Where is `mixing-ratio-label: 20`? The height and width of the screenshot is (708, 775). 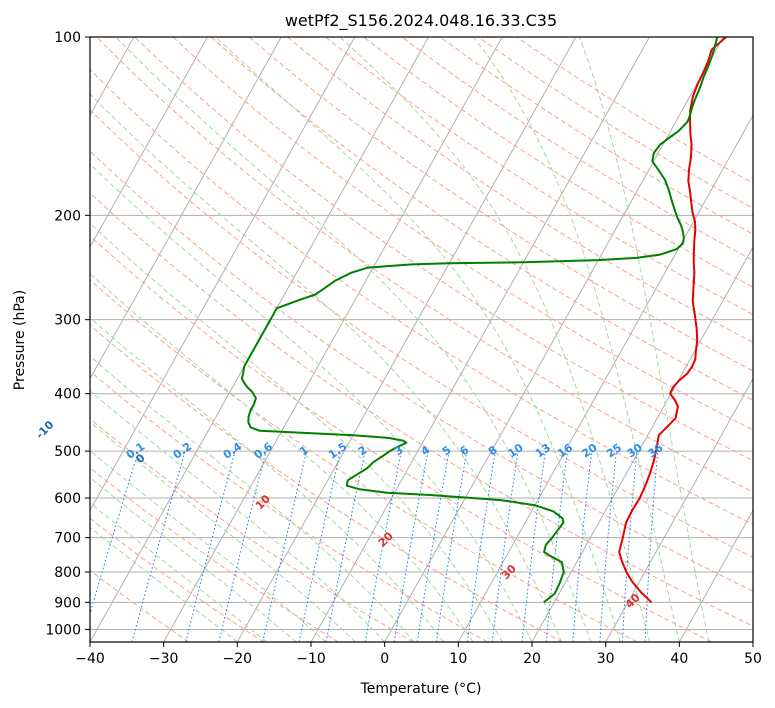 mixing-ratio-label: 20 is located at coordinates (589, 451).